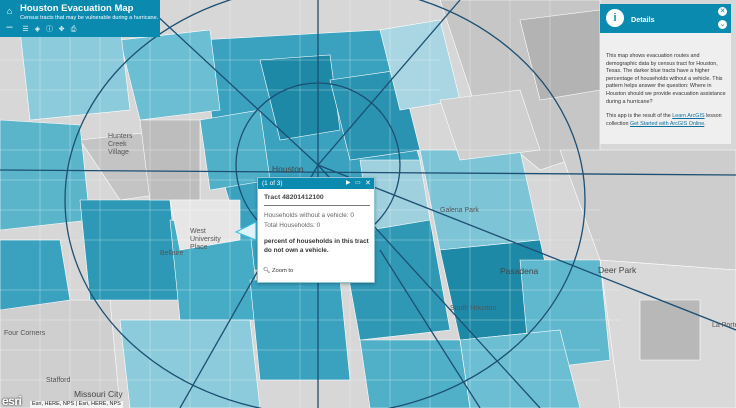 This screenshot has width=736, height=408. Describe the element at coordinates (58, 380) in the screenshot. I see `place-label-stafford: Stafford` at that location.